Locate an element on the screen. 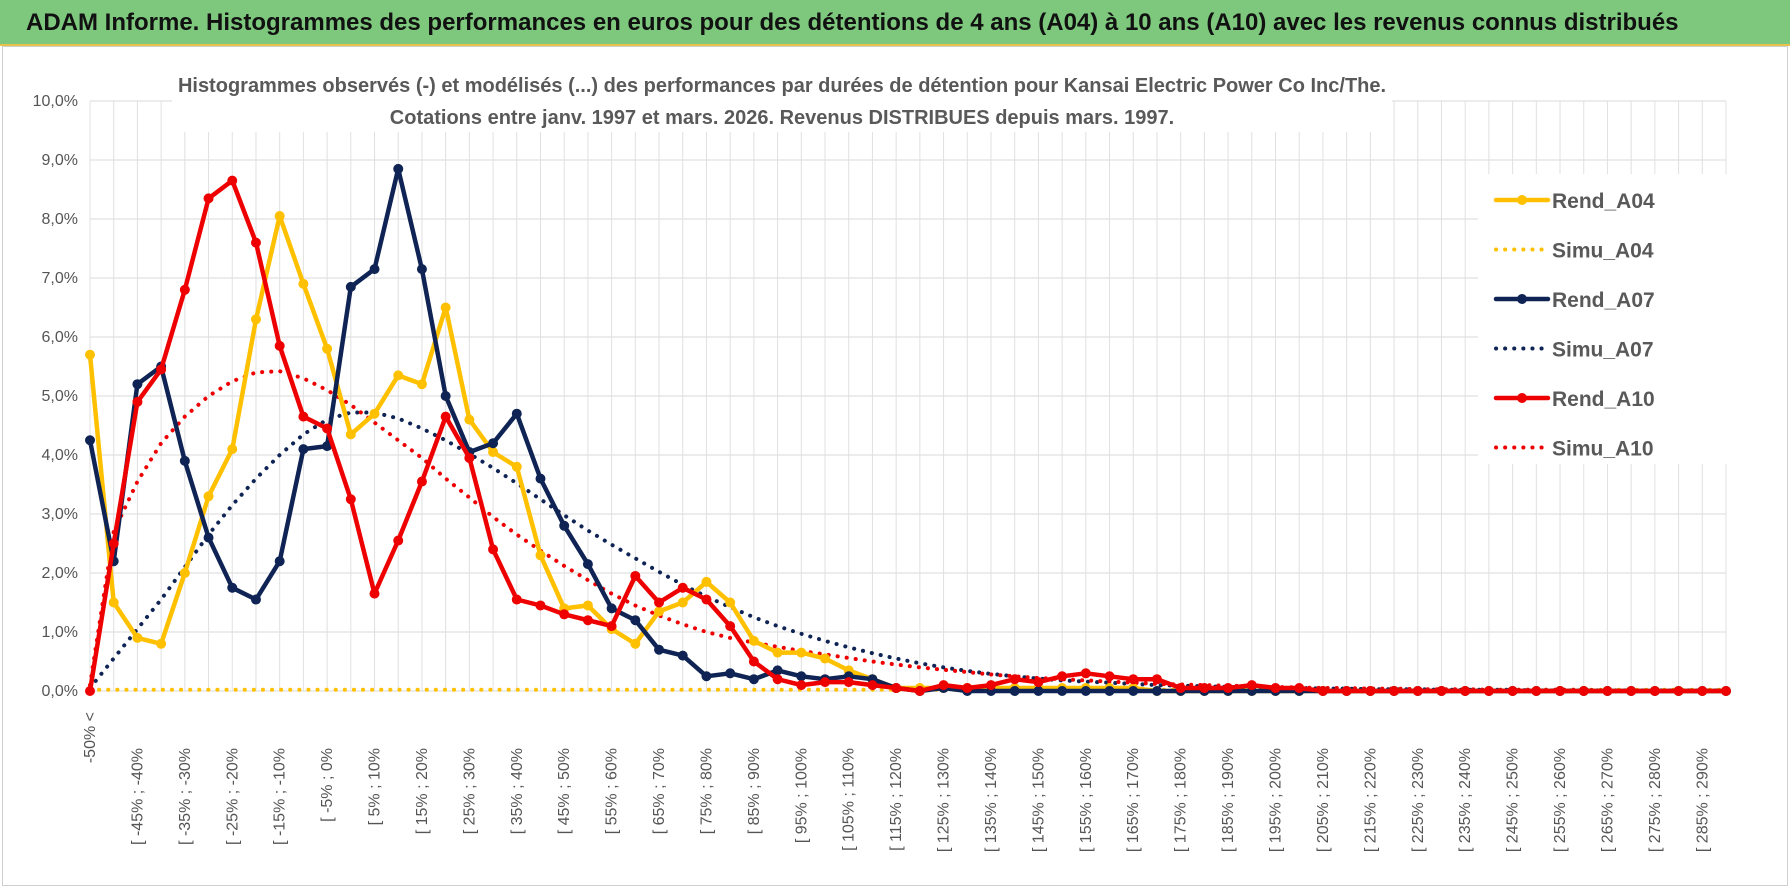  legend-label-Simu_A07: Simu_A07 is located at coordinates (1603, 350).